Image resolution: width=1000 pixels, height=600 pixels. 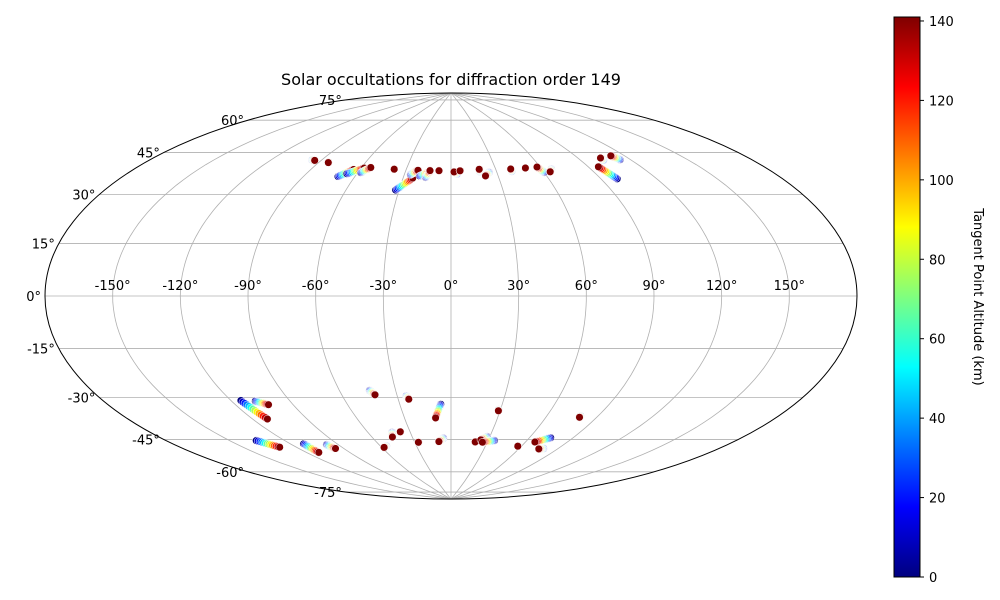 What do you see at coordinates (82, 399) in the screenshot?
I see `lat-tick-label: -30°` at bounding box center [82, 399].